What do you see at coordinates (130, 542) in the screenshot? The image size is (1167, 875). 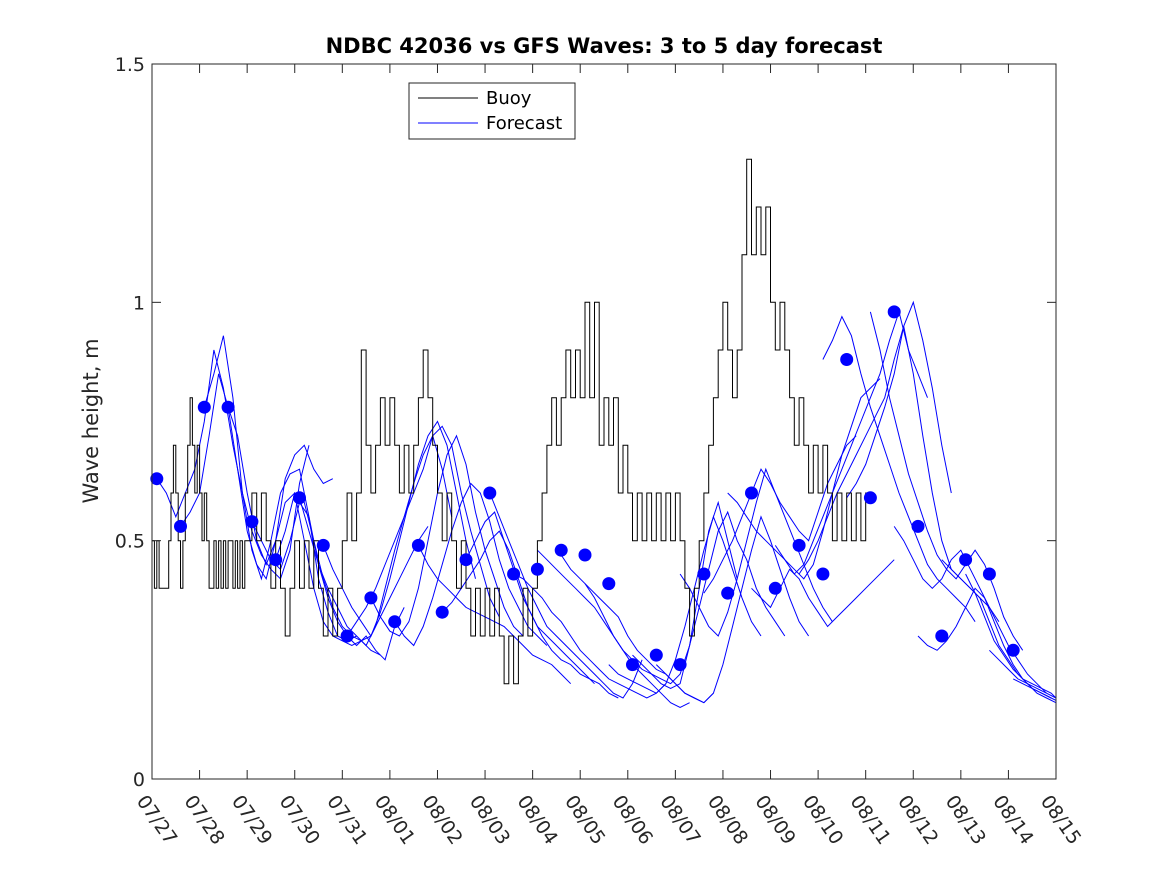 I see `y-tick-label: 0.5` at bounding box center [130, 542].